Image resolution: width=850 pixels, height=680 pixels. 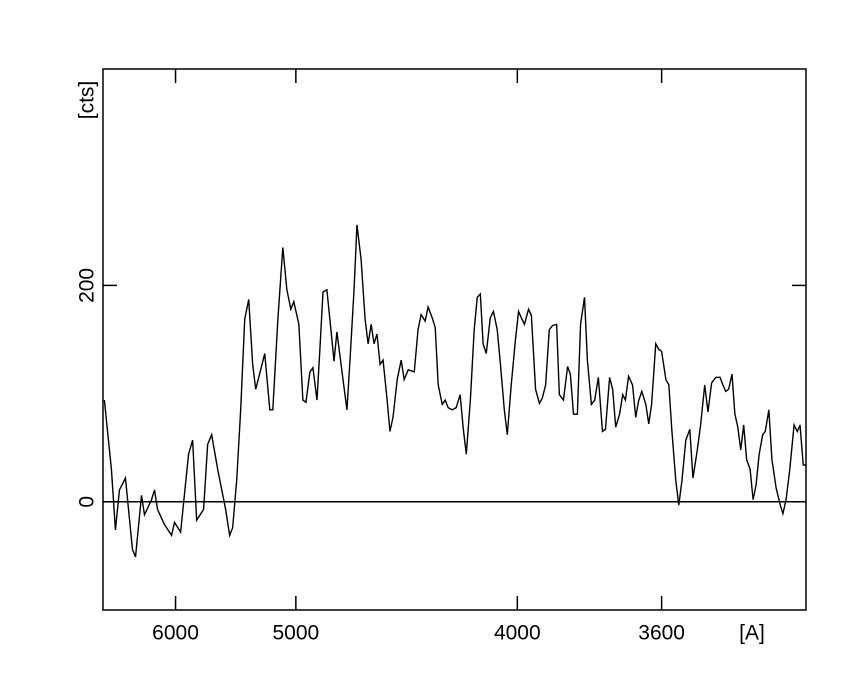 I want to click on x-tick-label: 6000, so click(x=175, y=633).